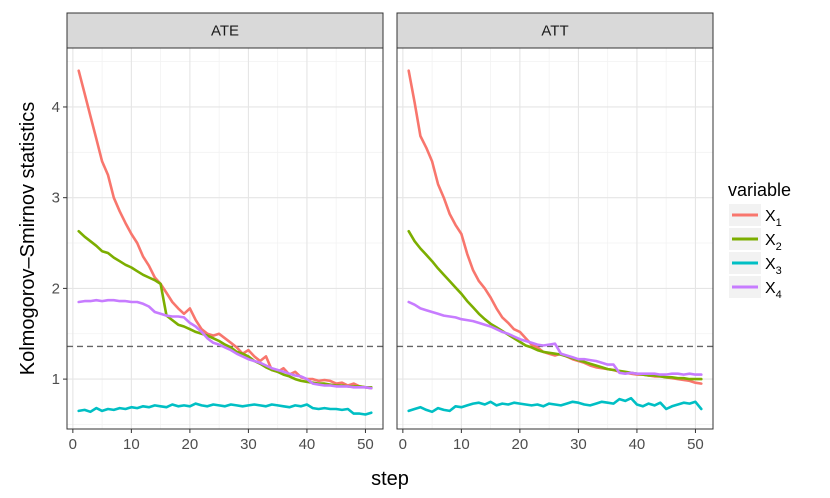 The width and height of the screenshot is (830, 498). I want to click on legend-title: variable, so click(759, 190).